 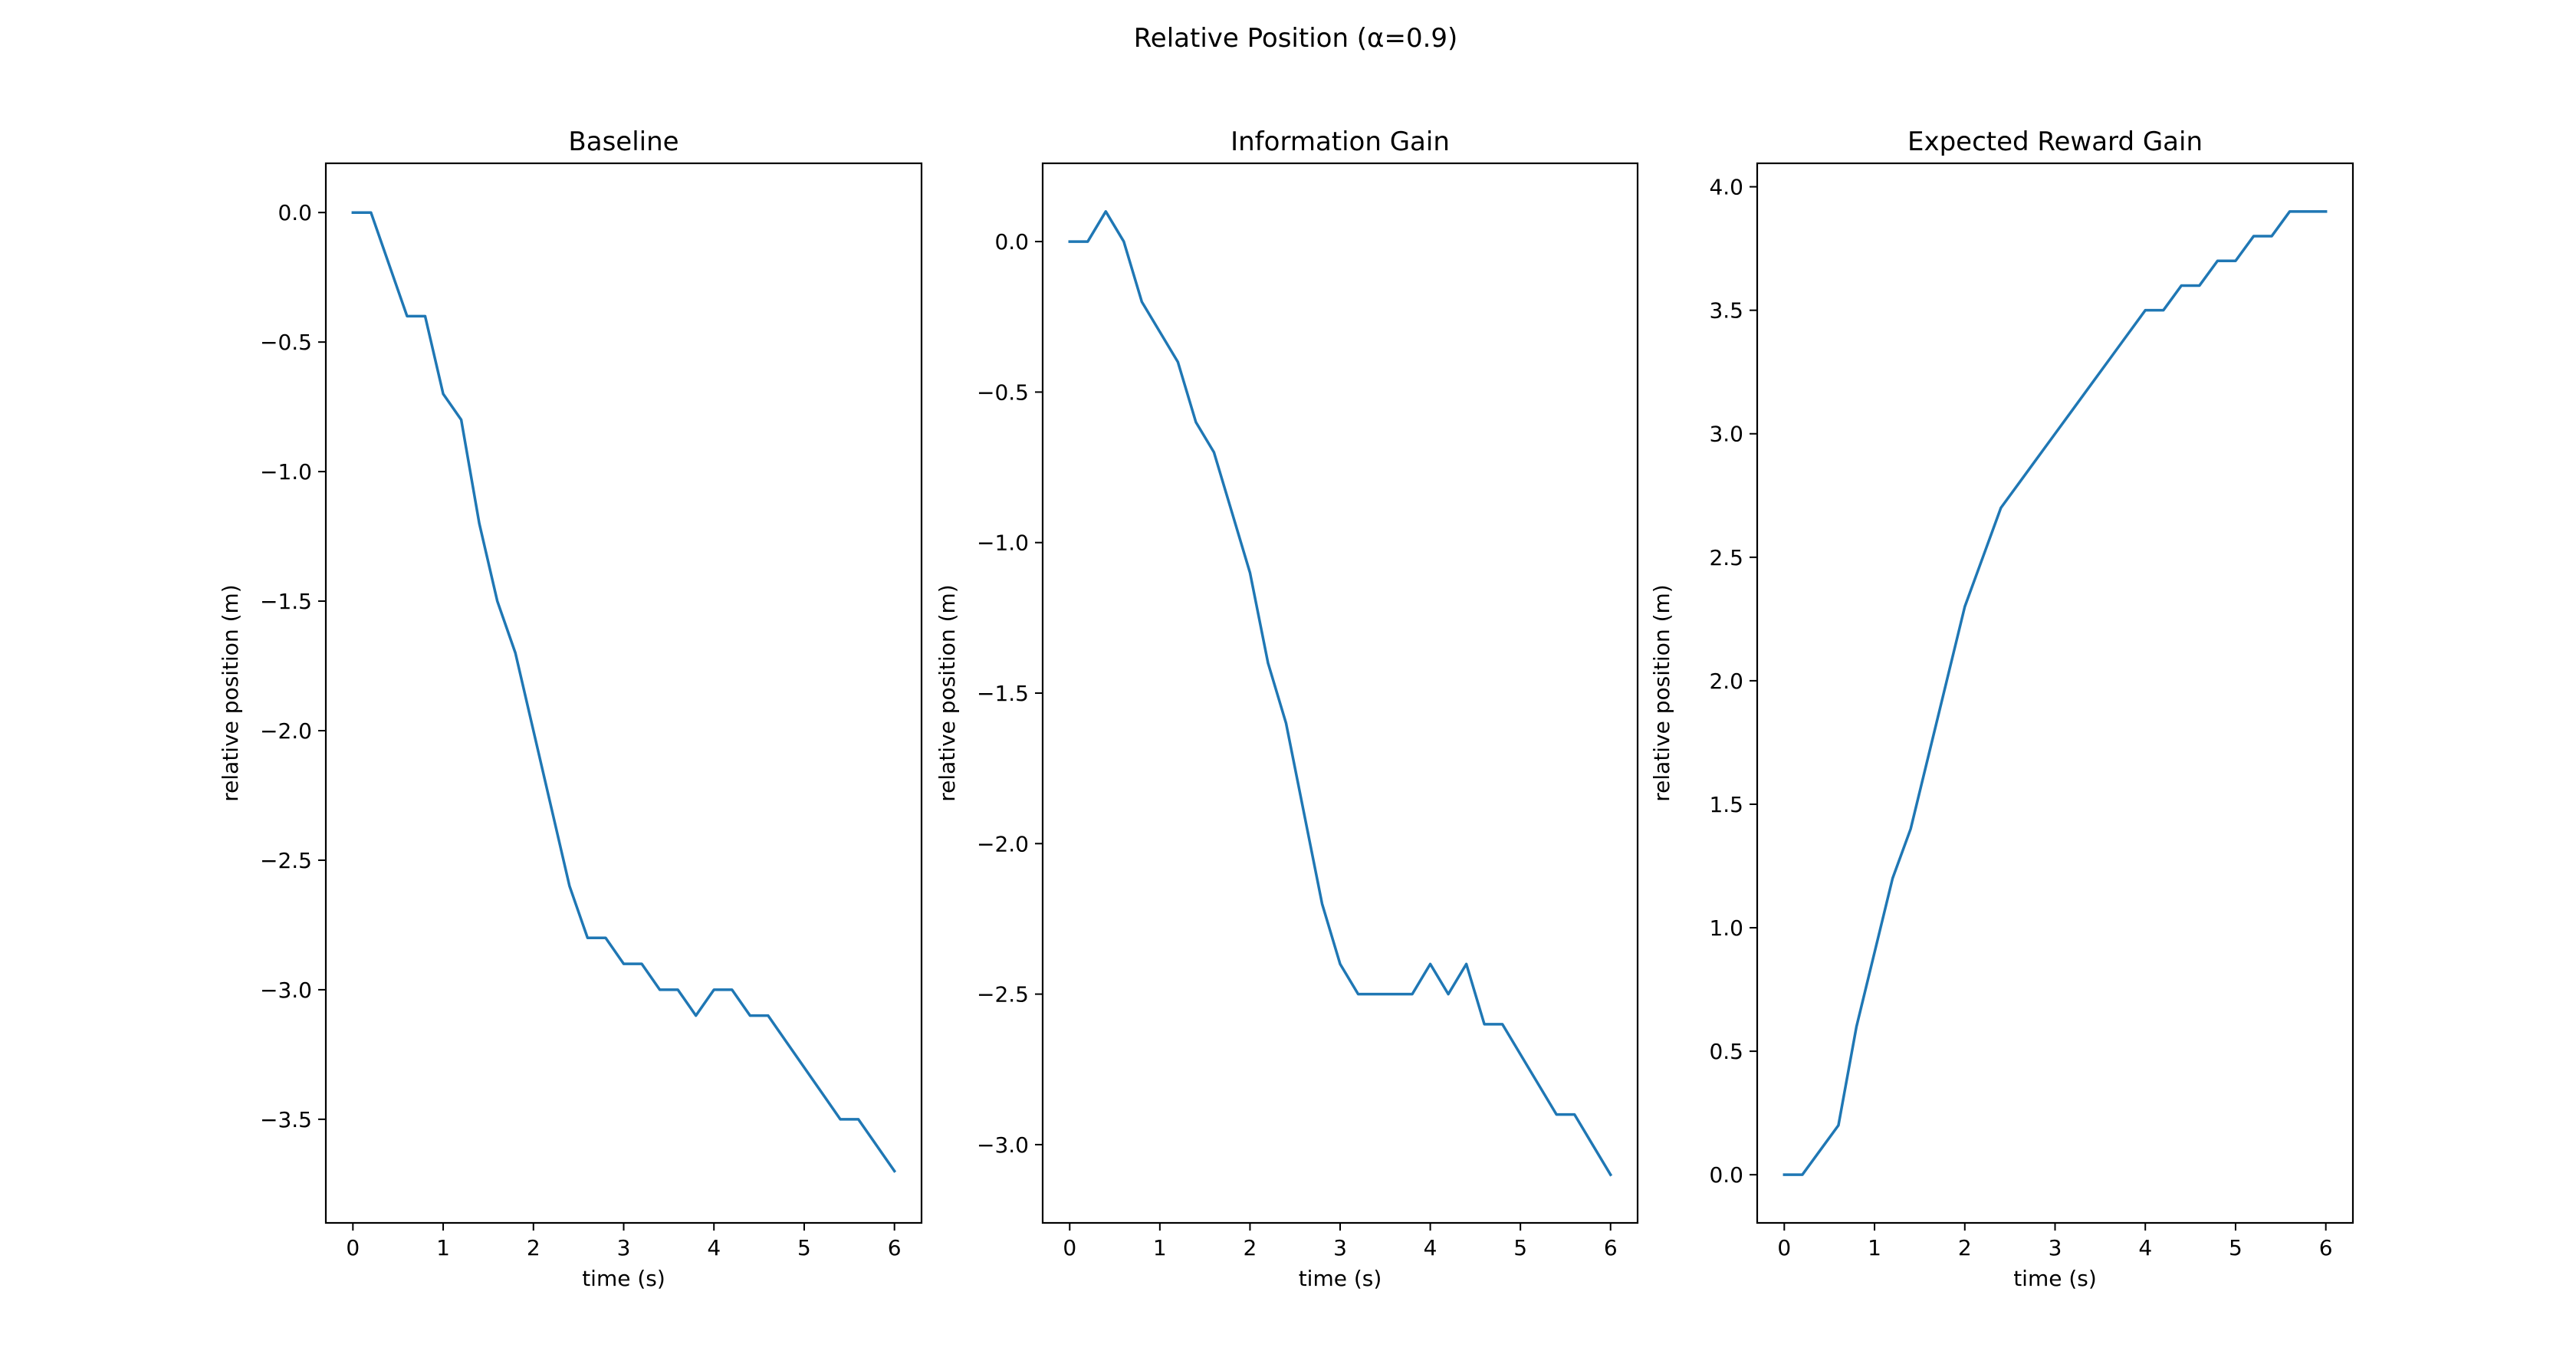 What do you see at coordinates (1340, 142) in the screenshot?
I see `subplot-title: Information Gain` at bounding box center [1340, 142].